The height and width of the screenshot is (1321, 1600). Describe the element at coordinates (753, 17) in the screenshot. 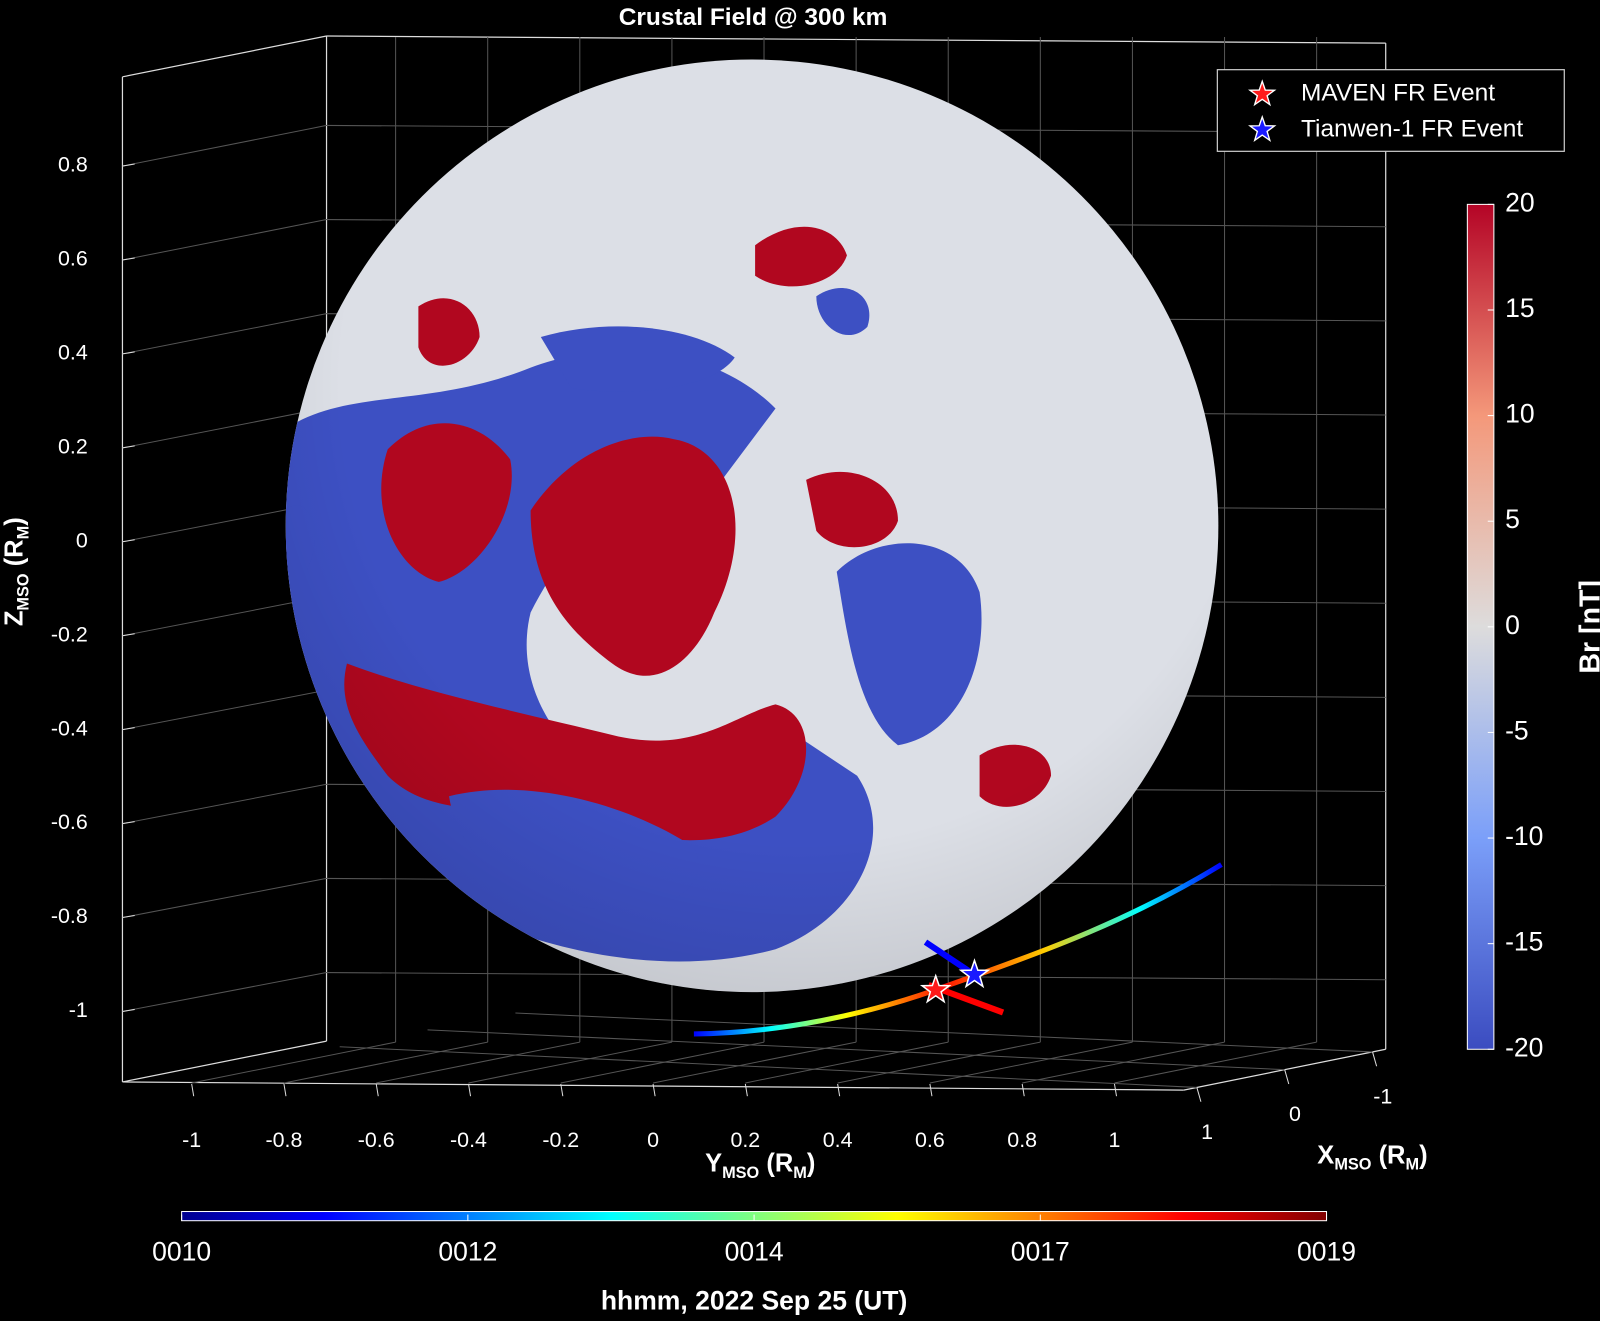

I see `chart-title: Crustal Field @ 300 km` at that location.